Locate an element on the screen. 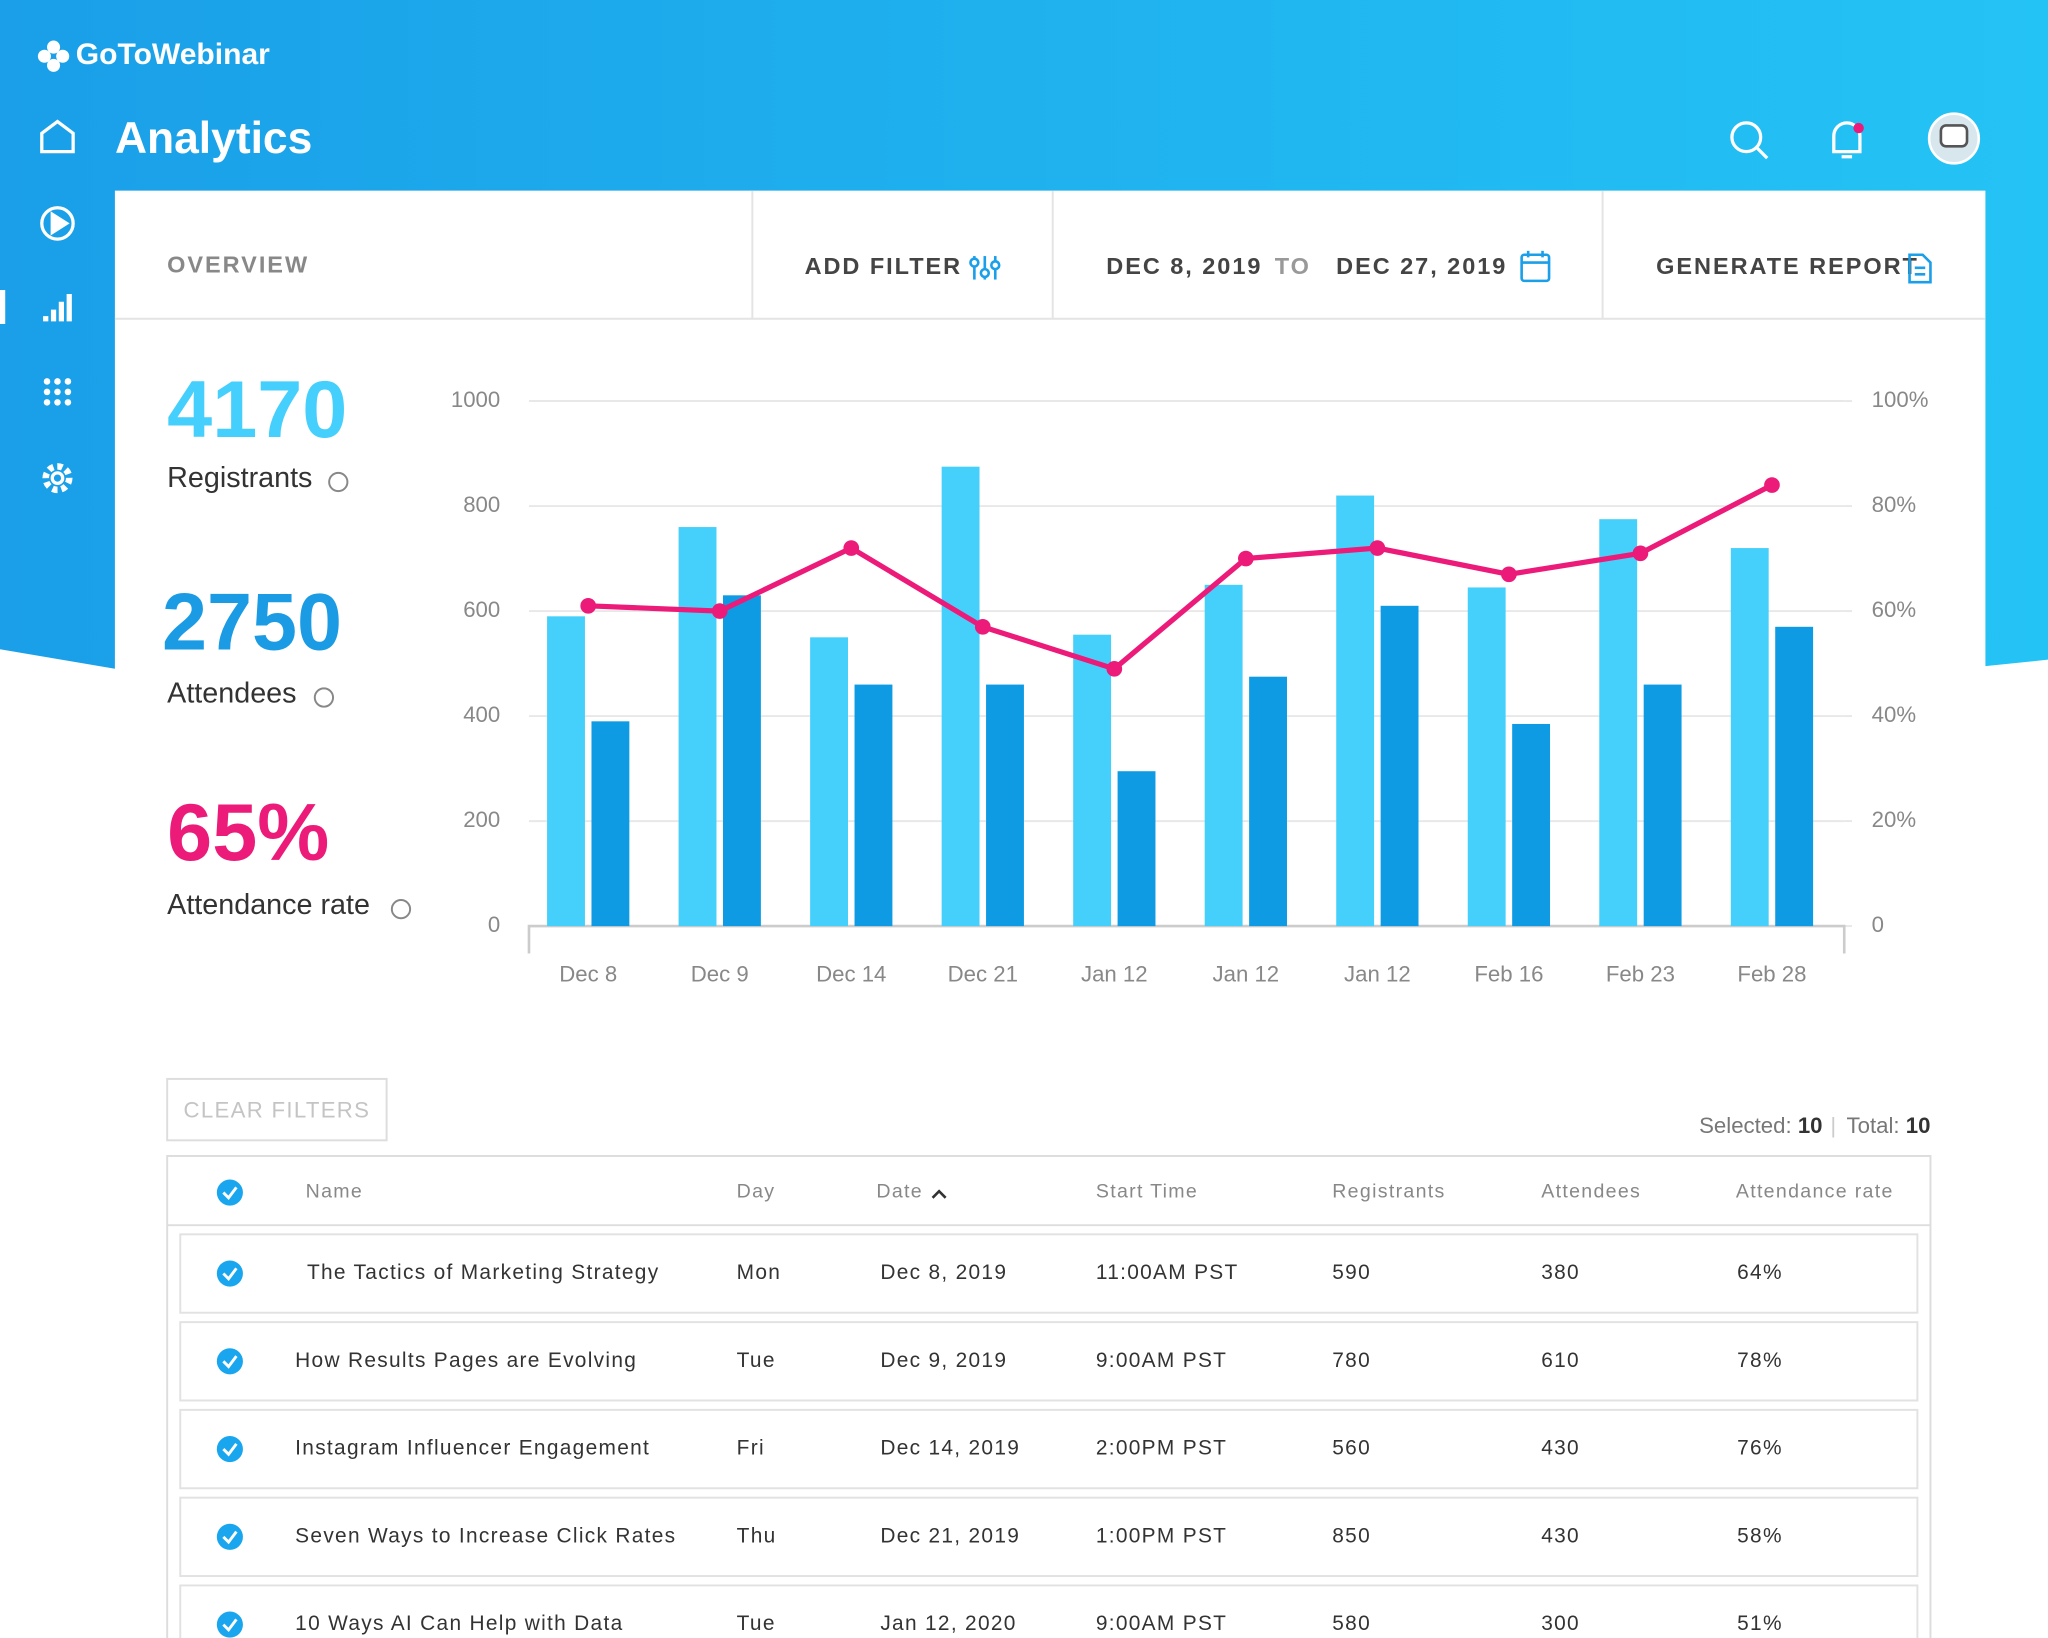  y2-tick-label: 100% is located at coordinates (1900, 399).